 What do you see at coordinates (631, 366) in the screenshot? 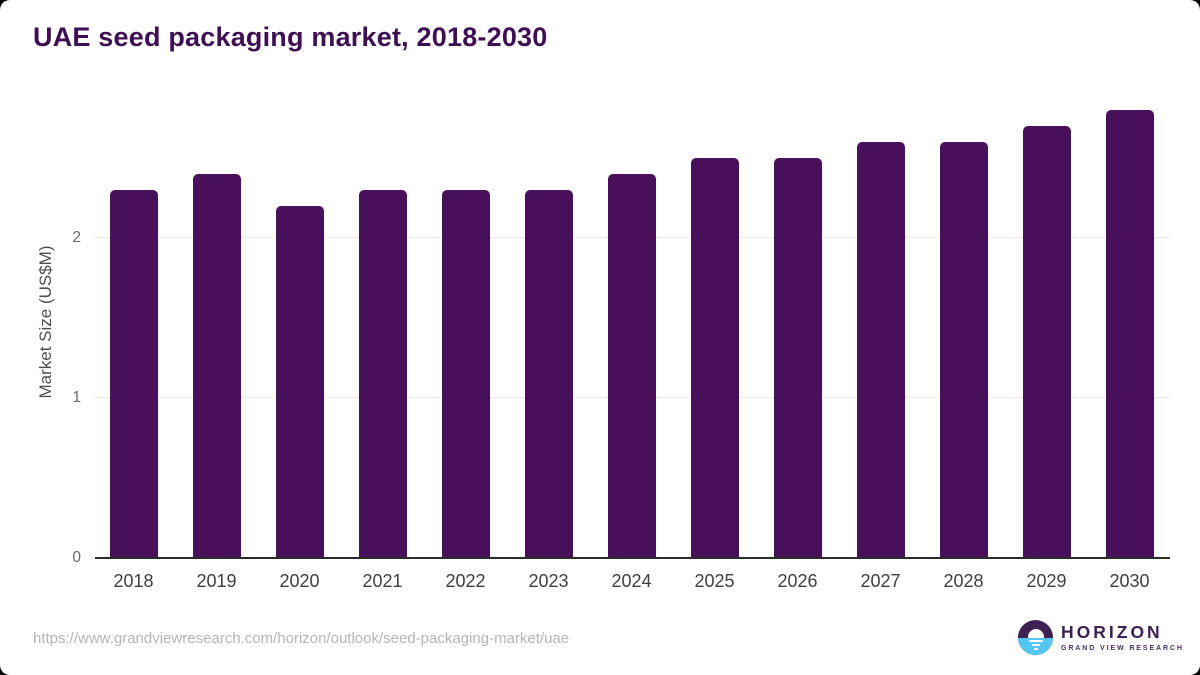
I see `bar-2024` at bounding box center [631, 366].